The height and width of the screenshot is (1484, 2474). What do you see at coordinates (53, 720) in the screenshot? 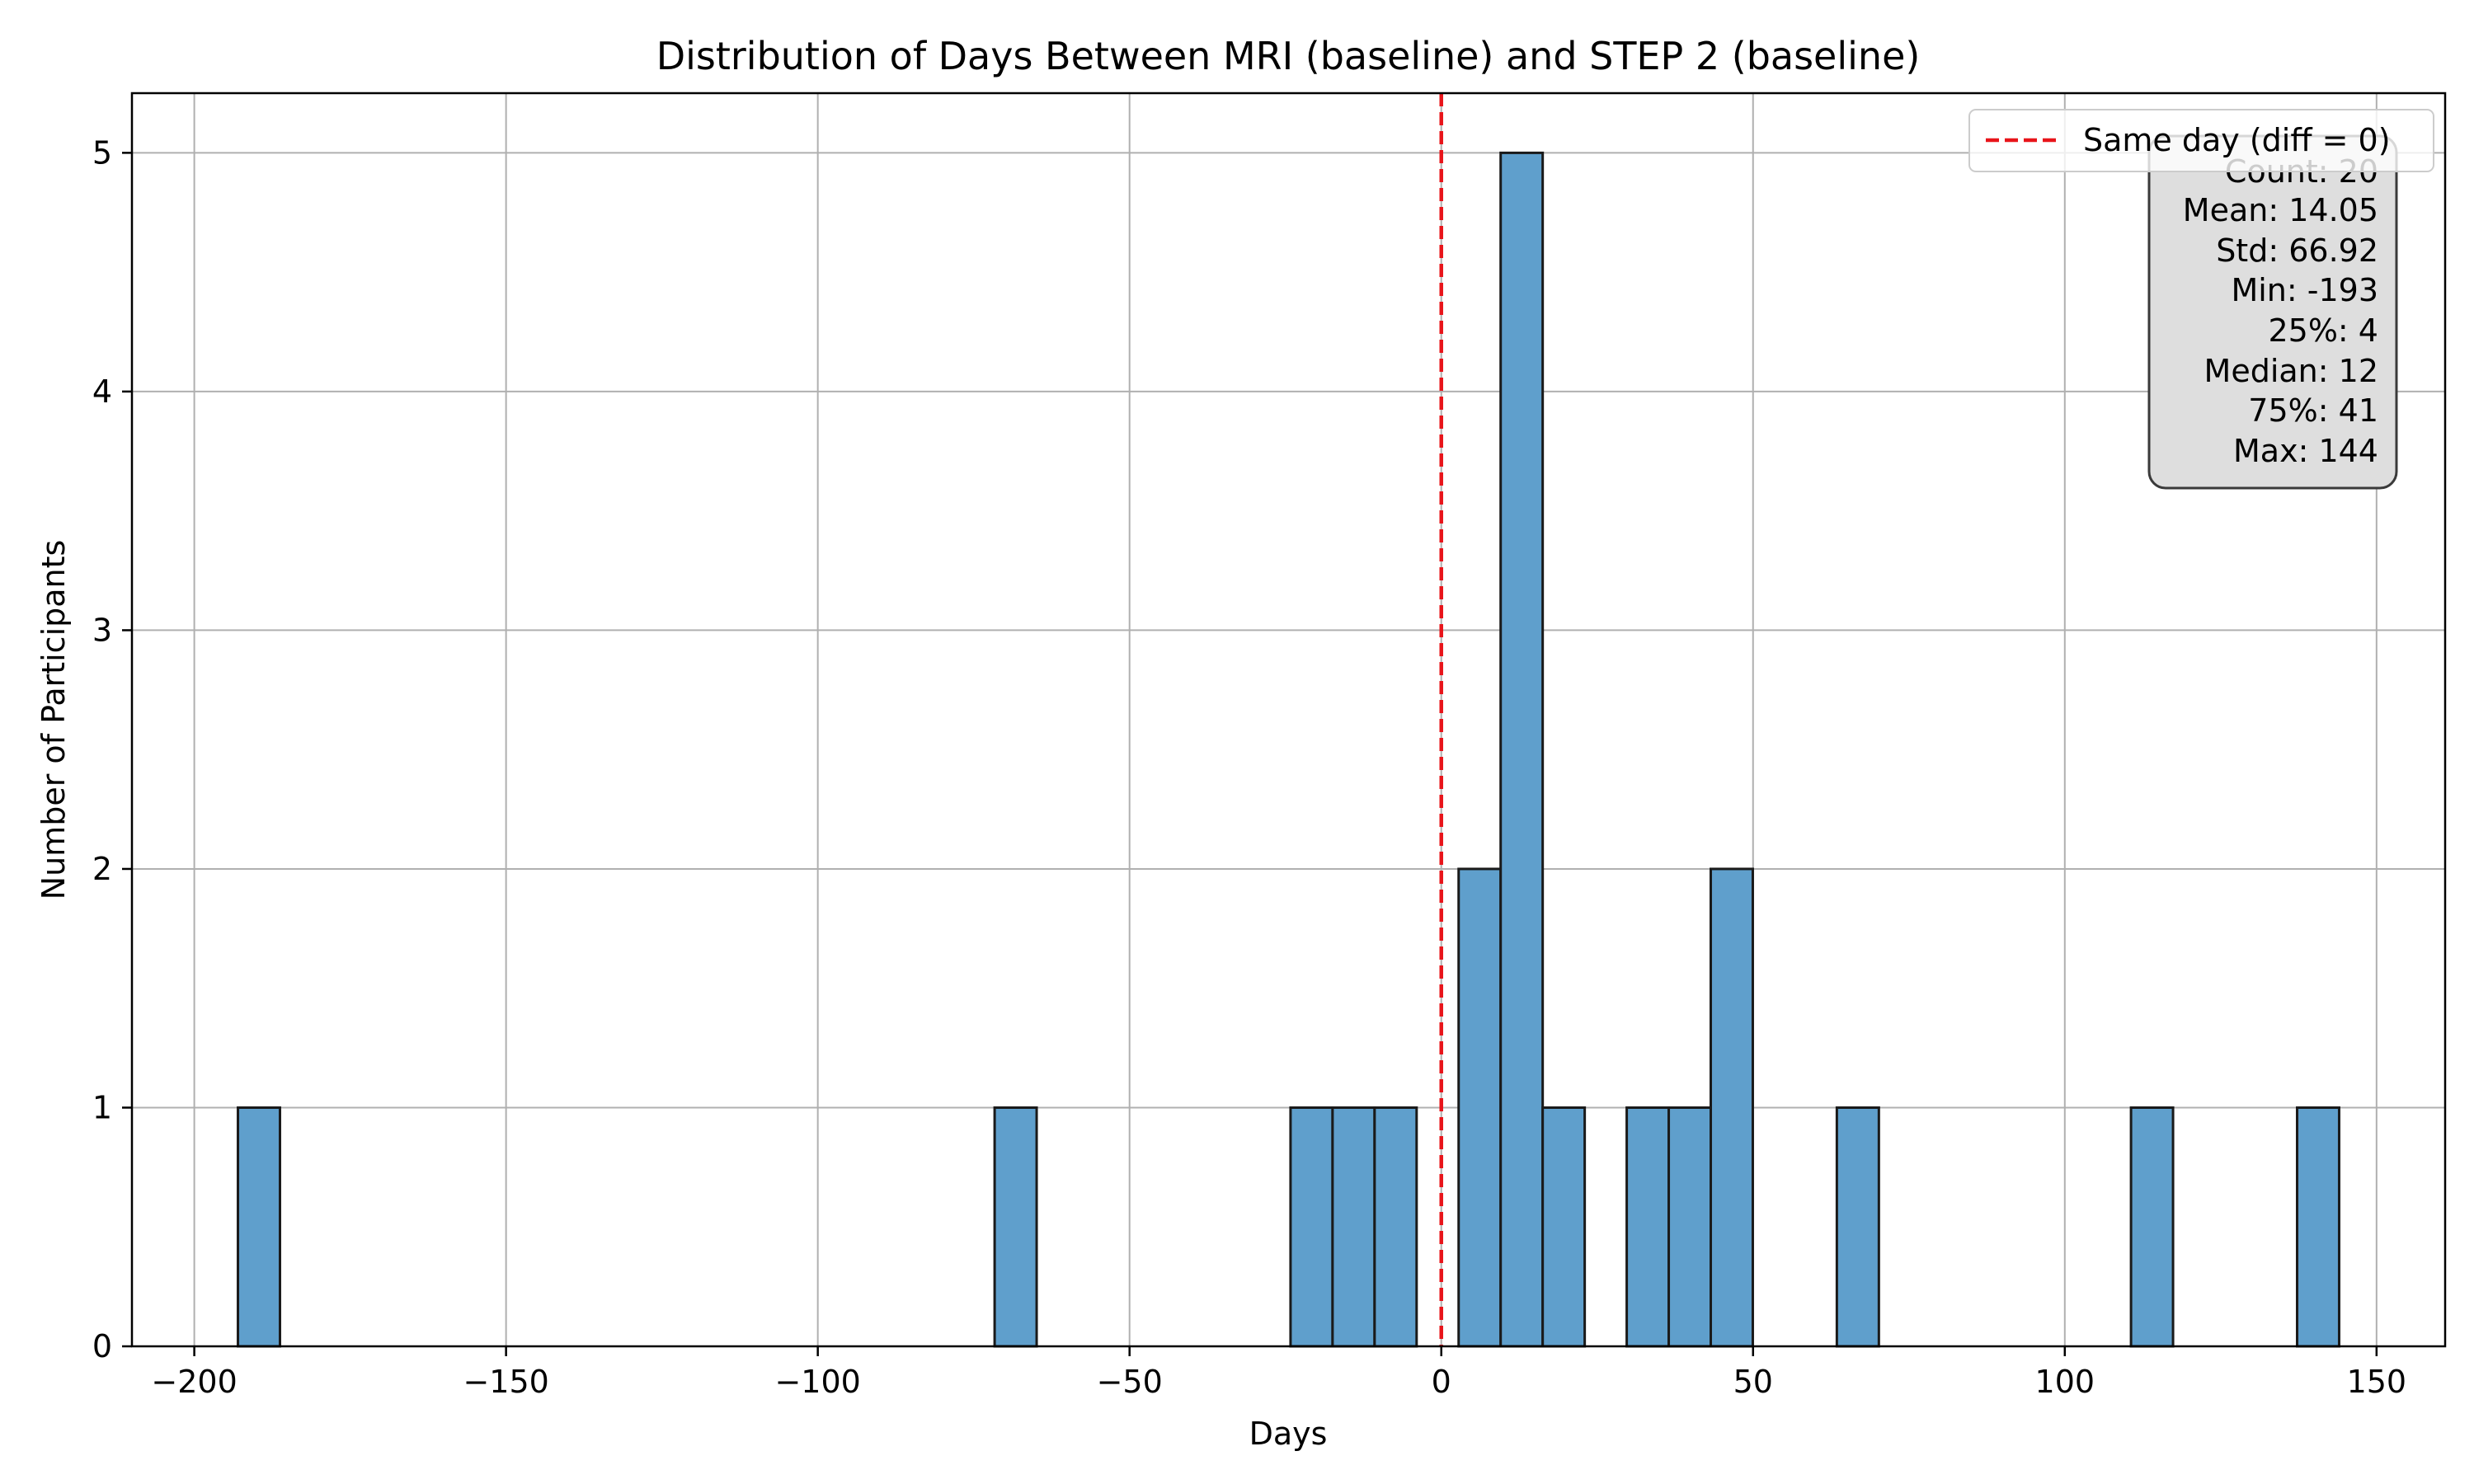
I see `y-axis-label: Number of Participants` at bounding box center [53, 720].